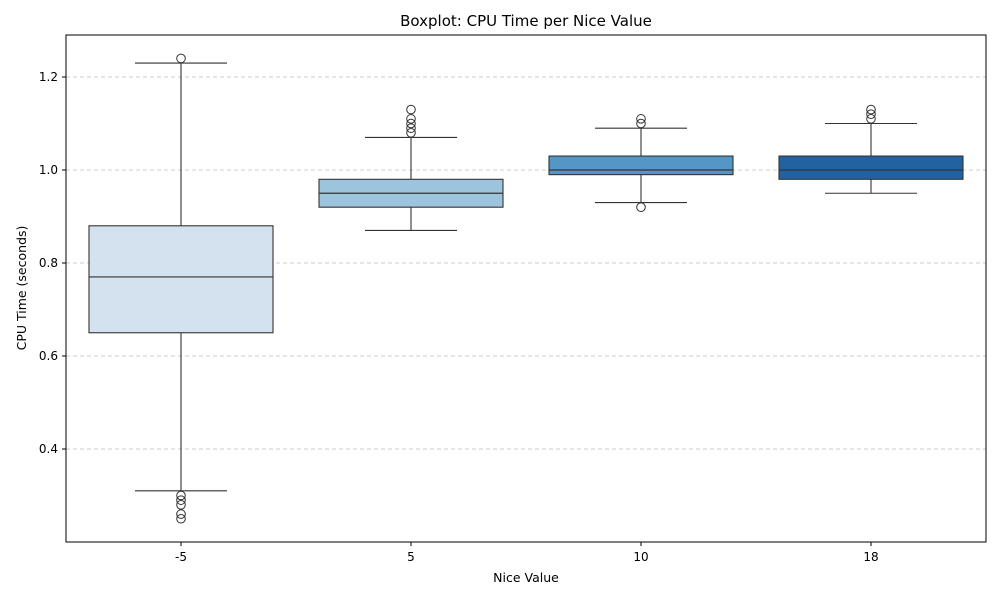 The image size is (1000, 600). I want to click on x-tick-label: -5, so click(181, 557).